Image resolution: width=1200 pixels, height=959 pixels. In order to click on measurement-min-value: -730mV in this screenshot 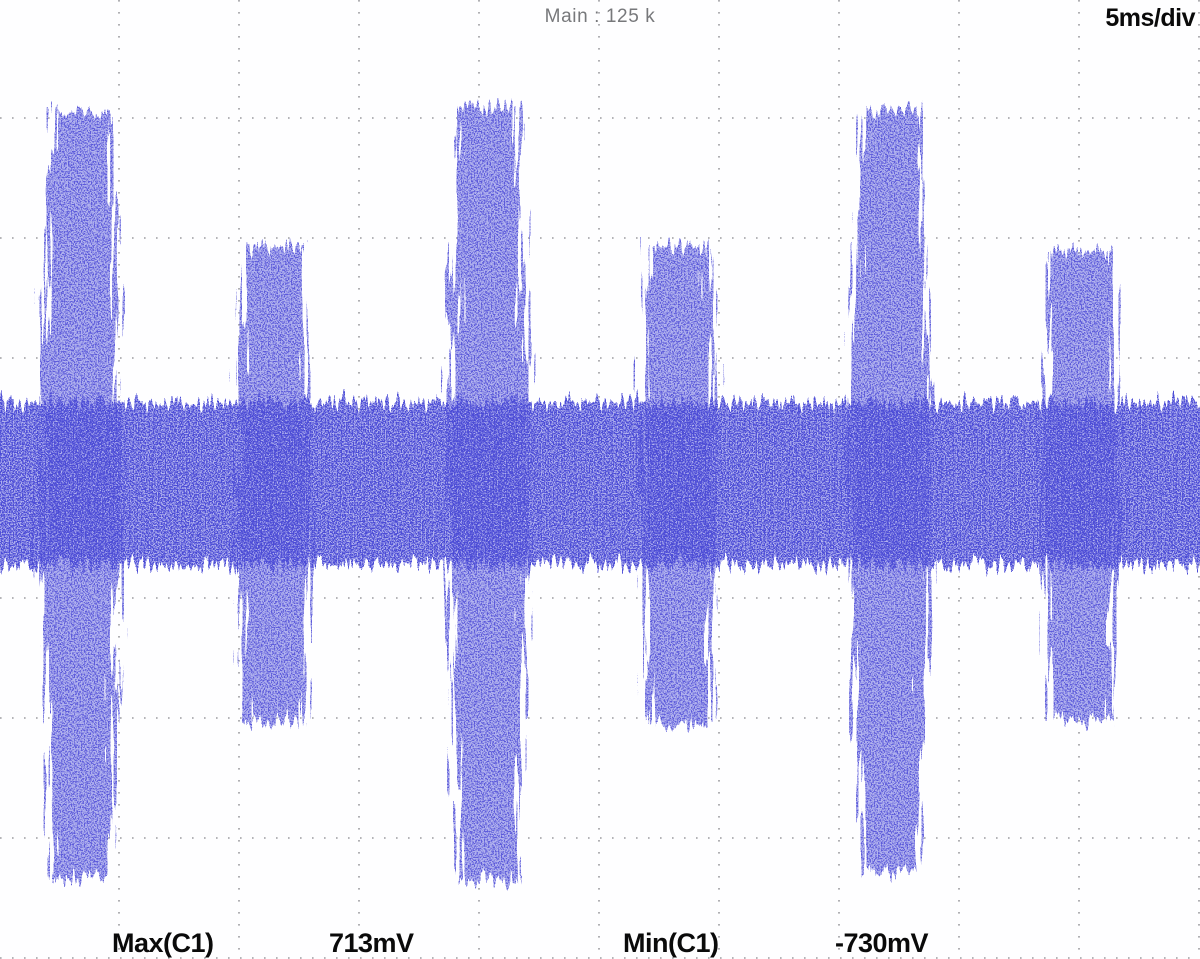, I will do `click(882, 943)`.